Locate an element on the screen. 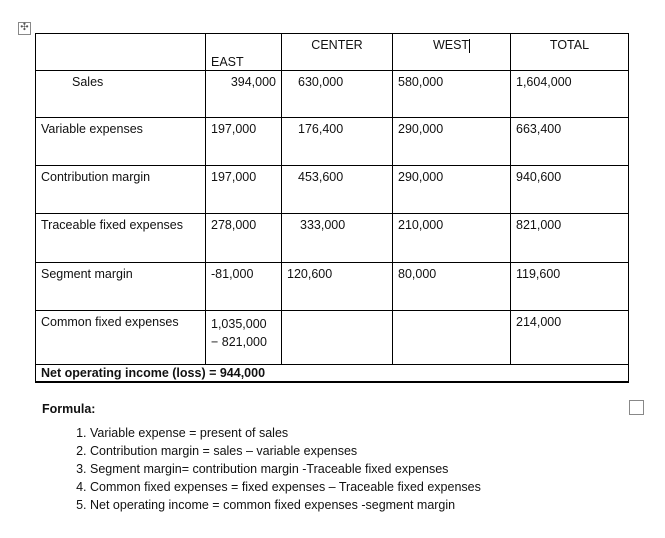  net-row: Net operating income (loss) = 944,000 is located at coordinates (332, 373).